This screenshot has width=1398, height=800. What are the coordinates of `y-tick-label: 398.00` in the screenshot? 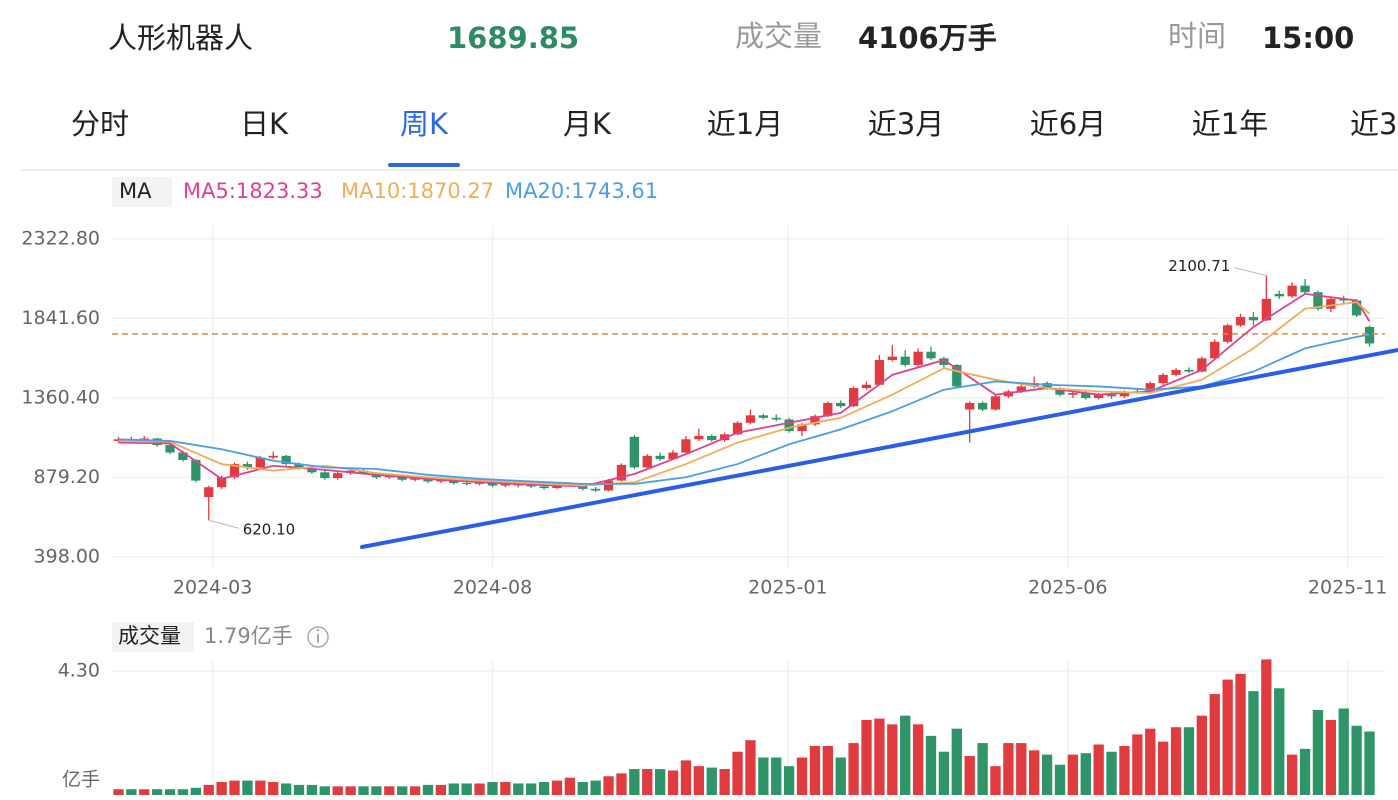 It's located at (67, 556).